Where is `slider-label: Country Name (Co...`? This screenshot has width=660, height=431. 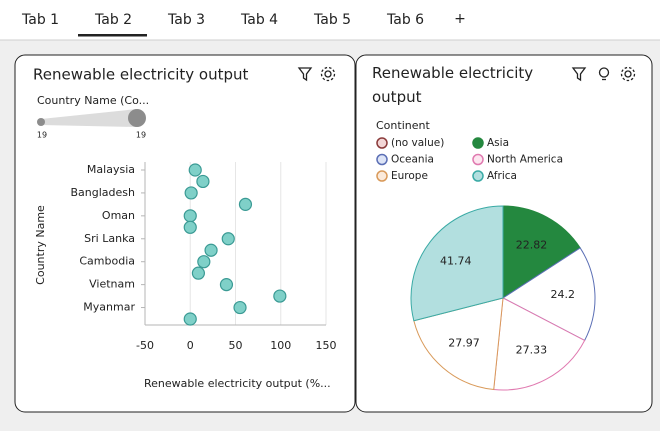 slider-label: Country Name (Co... is located at coordinates (93, 100).